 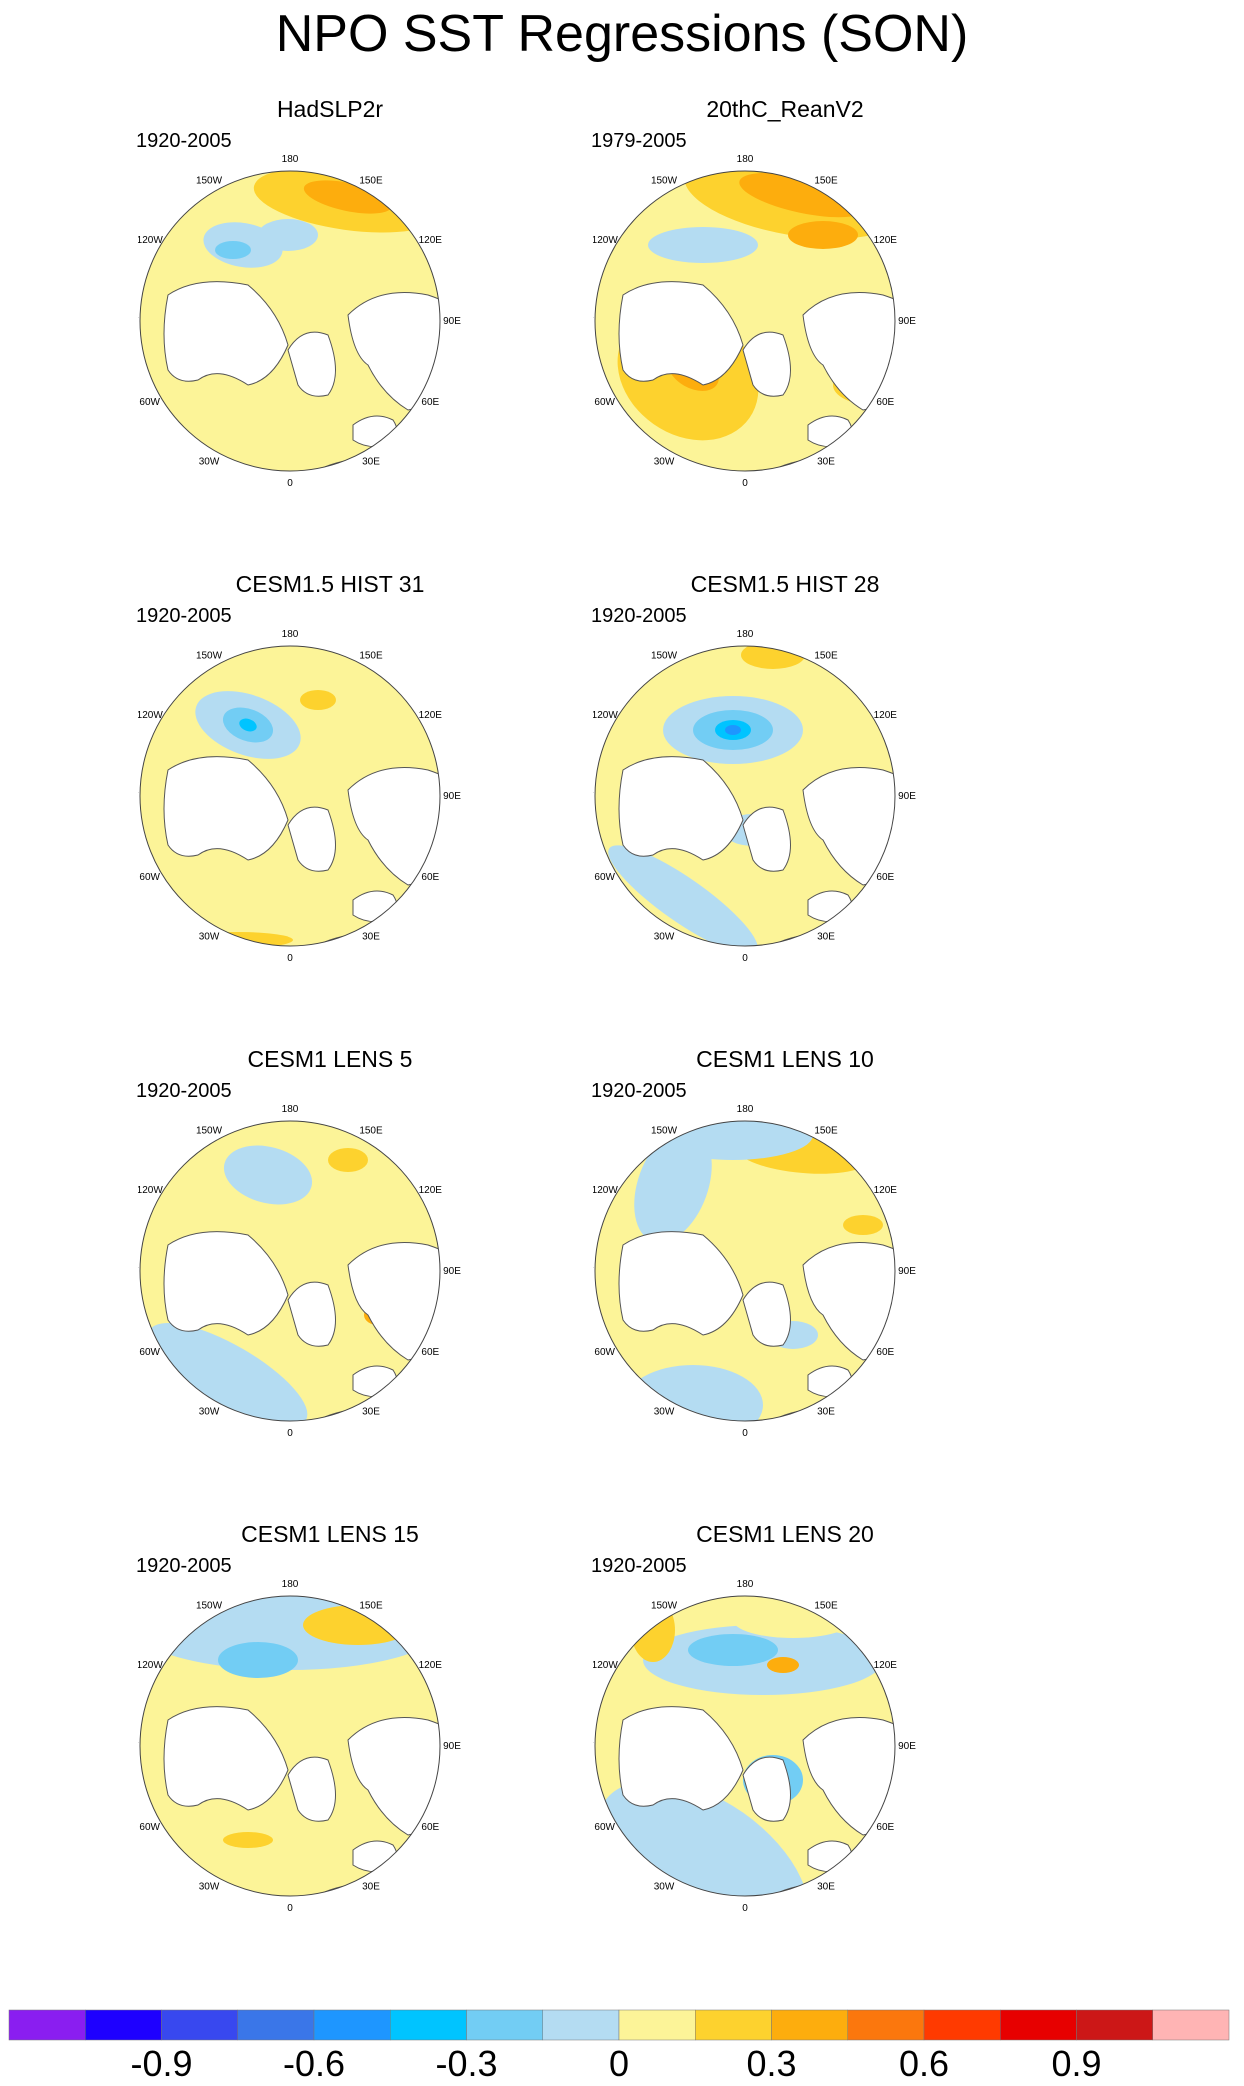 I want to click on figure-title: NPO SST Regressions (SON), so click(x=622, y=34).